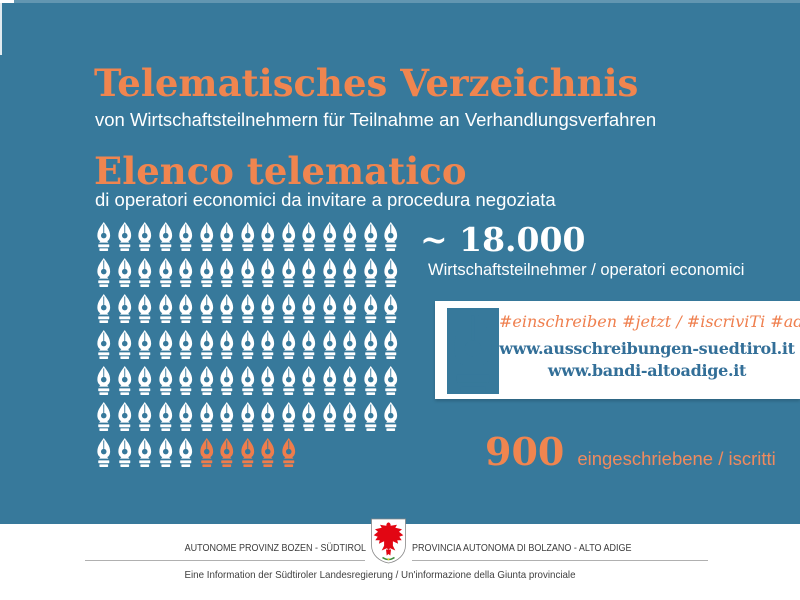 The height and width of the screenshot is (600, 800). What do you see at coordinates (503, 239) in the screenshot?
I see `total-operators-value: ~ 18.000` at bounding box center [503, 239].